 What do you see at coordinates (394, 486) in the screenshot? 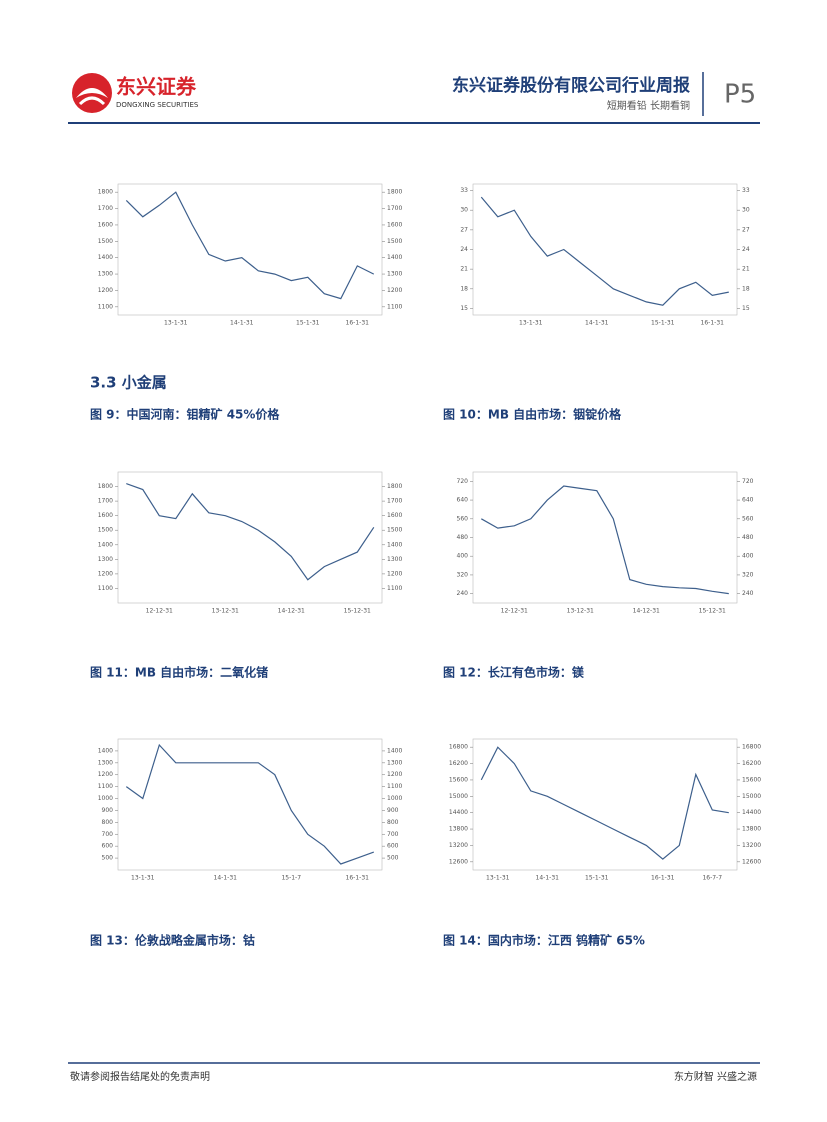
I see `y2-tick-label: 1800` at bounding box center [394, 486].